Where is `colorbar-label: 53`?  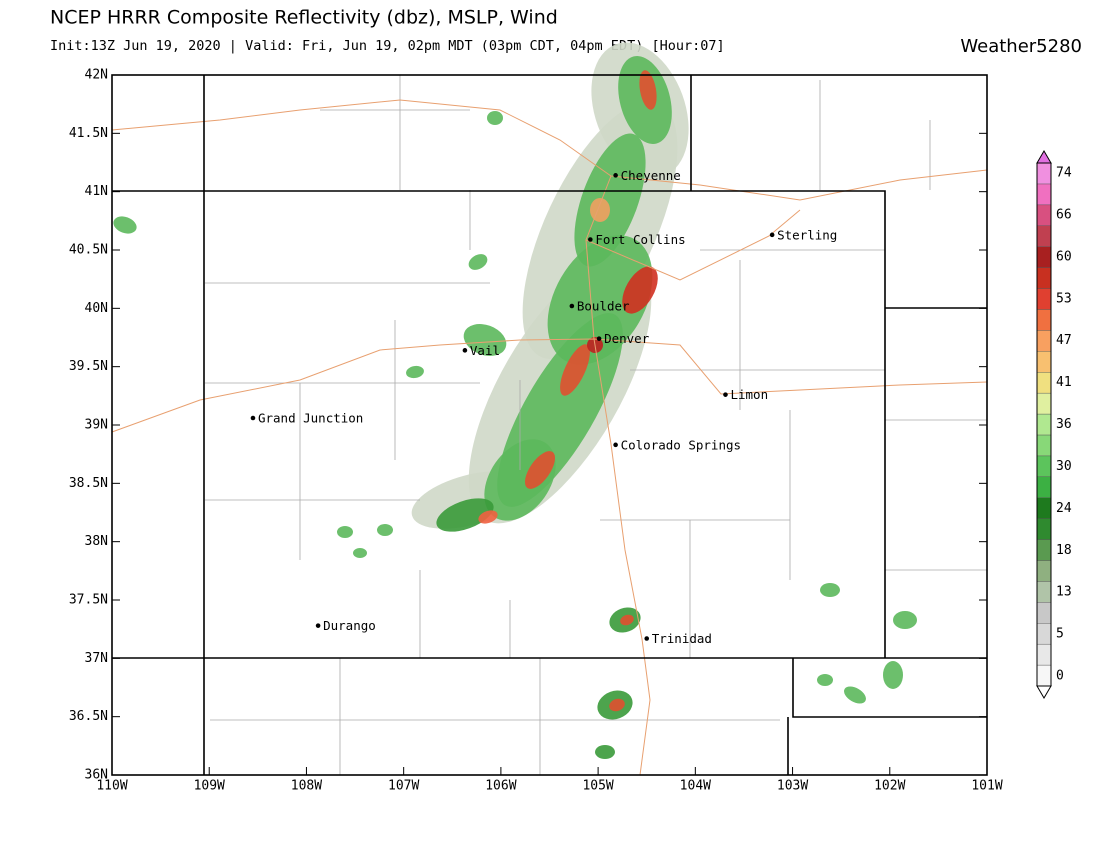 colorbar-label: 53 is located at coordinates (1064, 298).